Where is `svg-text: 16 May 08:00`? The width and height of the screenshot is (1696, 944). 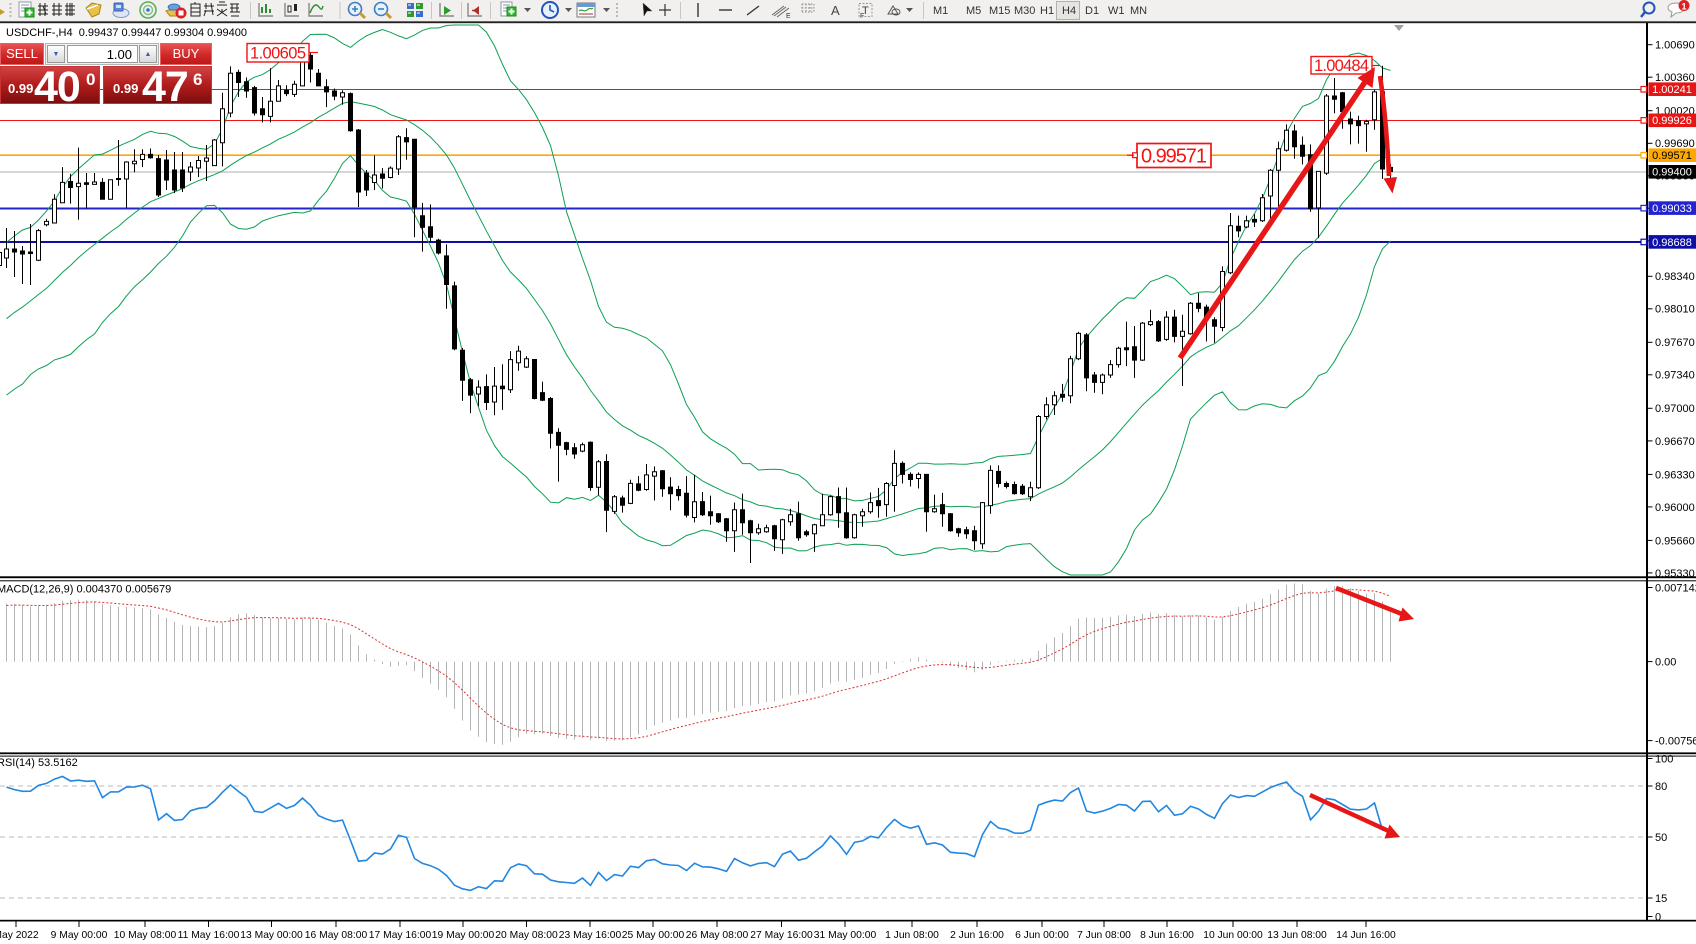 svg-text: 16 May 08:00 is located at coordinates (336, 935).